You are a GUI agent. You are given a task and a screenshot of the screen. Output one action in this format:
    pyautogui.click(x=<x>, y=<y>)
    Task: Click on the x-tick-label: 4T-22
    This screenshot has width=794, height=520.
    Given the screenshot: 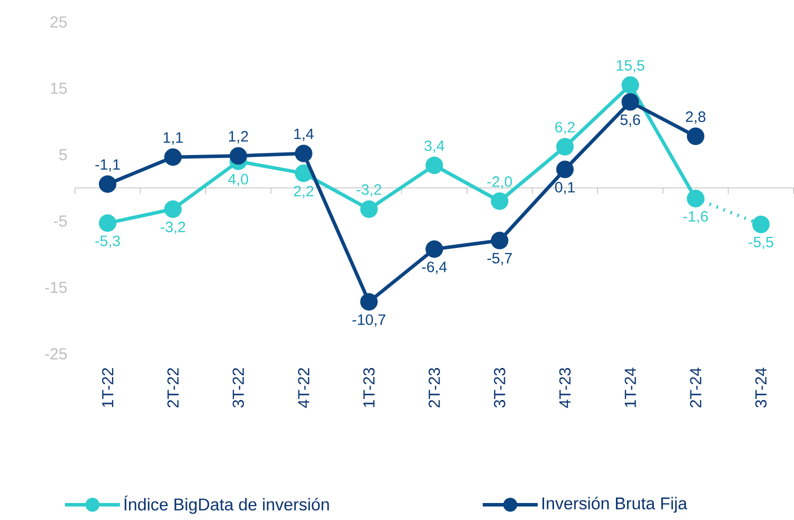 What is the action you would take?
    pyautogui.click(x=304, y=388)
    